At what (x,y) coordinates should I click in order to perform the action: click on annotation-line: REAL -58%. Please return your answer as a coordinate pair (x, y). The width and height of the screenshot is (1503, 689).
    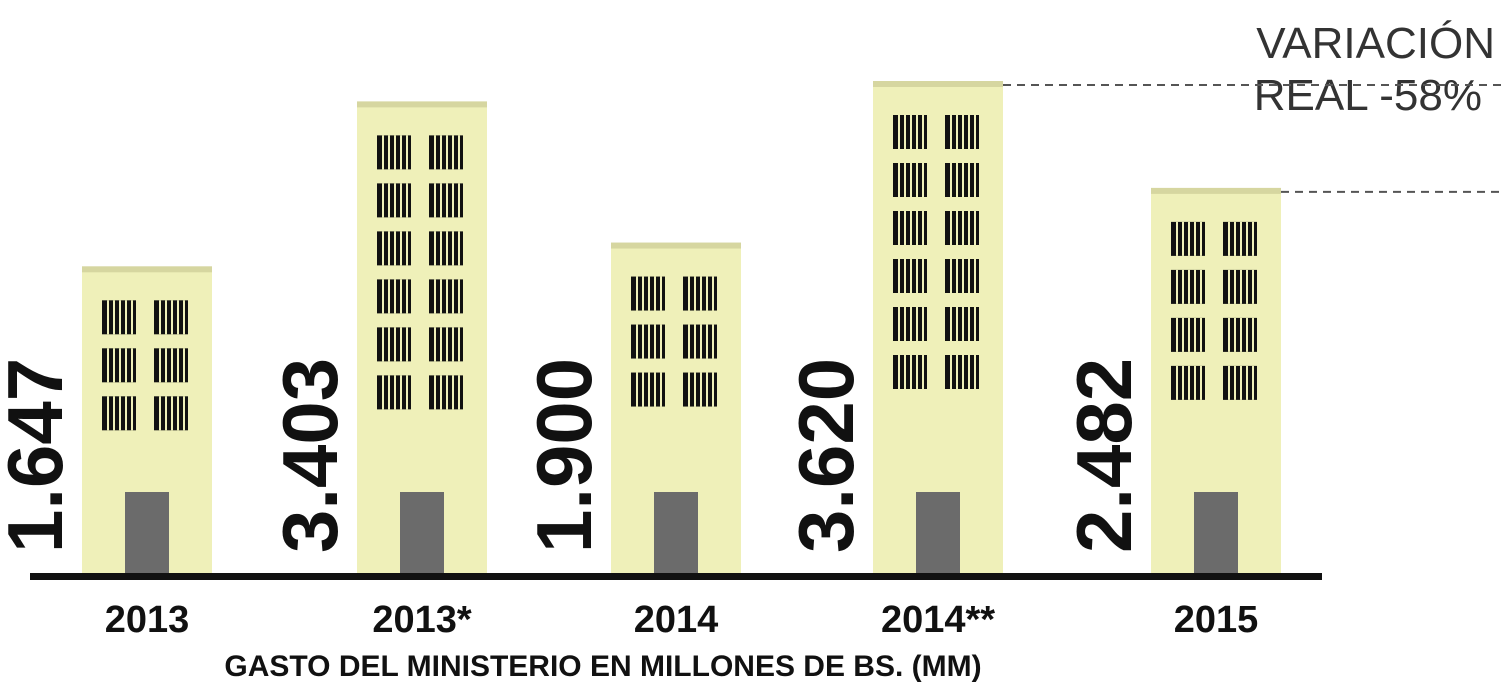
    Looking at the image, I should click on (1368, 95).